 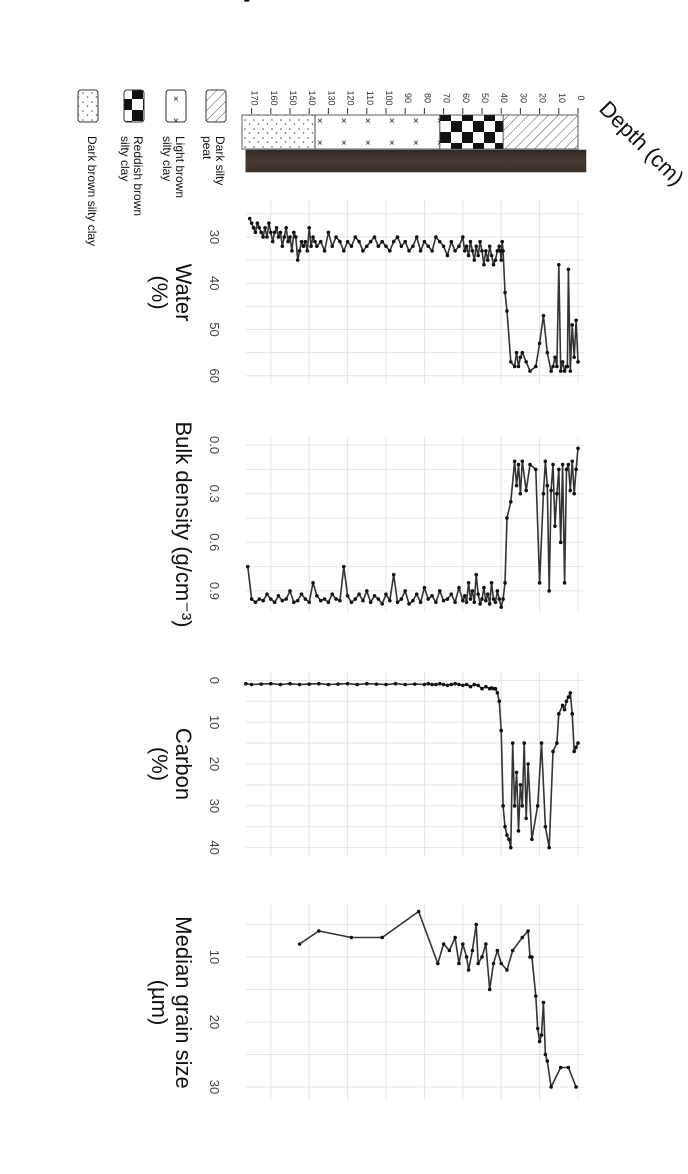 I want to click on panel-title: Carbon, so click(x=183, y=764).